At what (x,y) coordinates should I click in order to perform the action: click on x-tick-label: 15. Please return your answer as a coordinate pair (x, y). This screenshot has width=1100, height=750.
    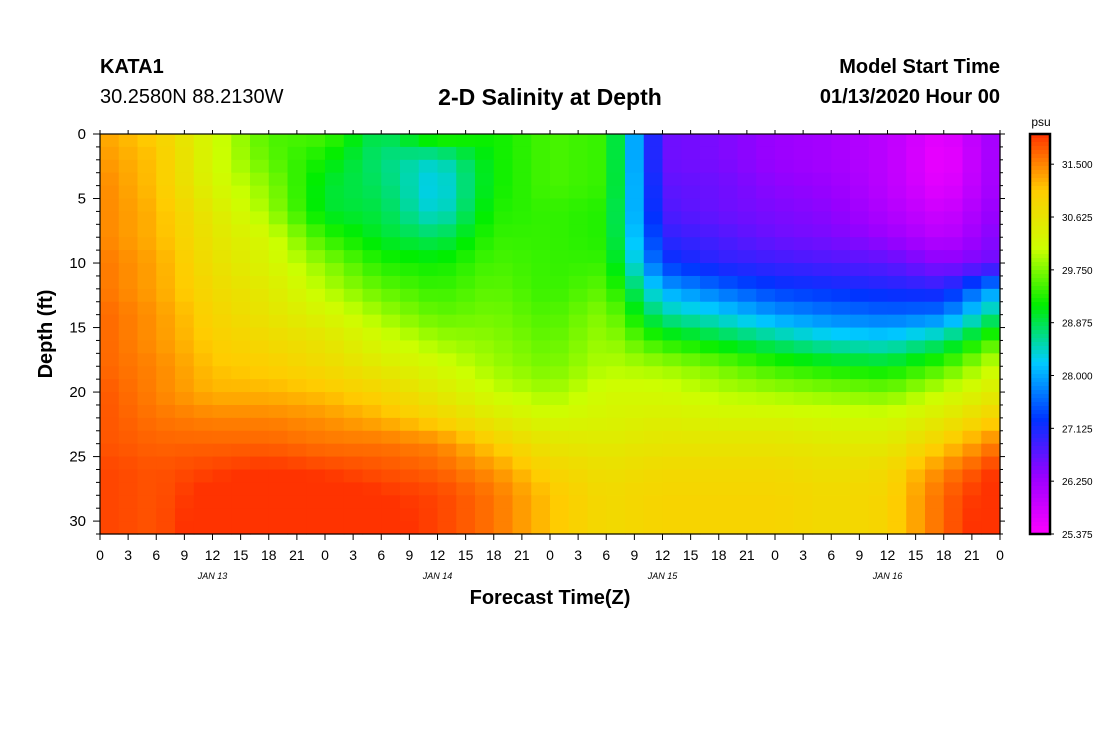
    Looking at the image, I should click on (466, 555).